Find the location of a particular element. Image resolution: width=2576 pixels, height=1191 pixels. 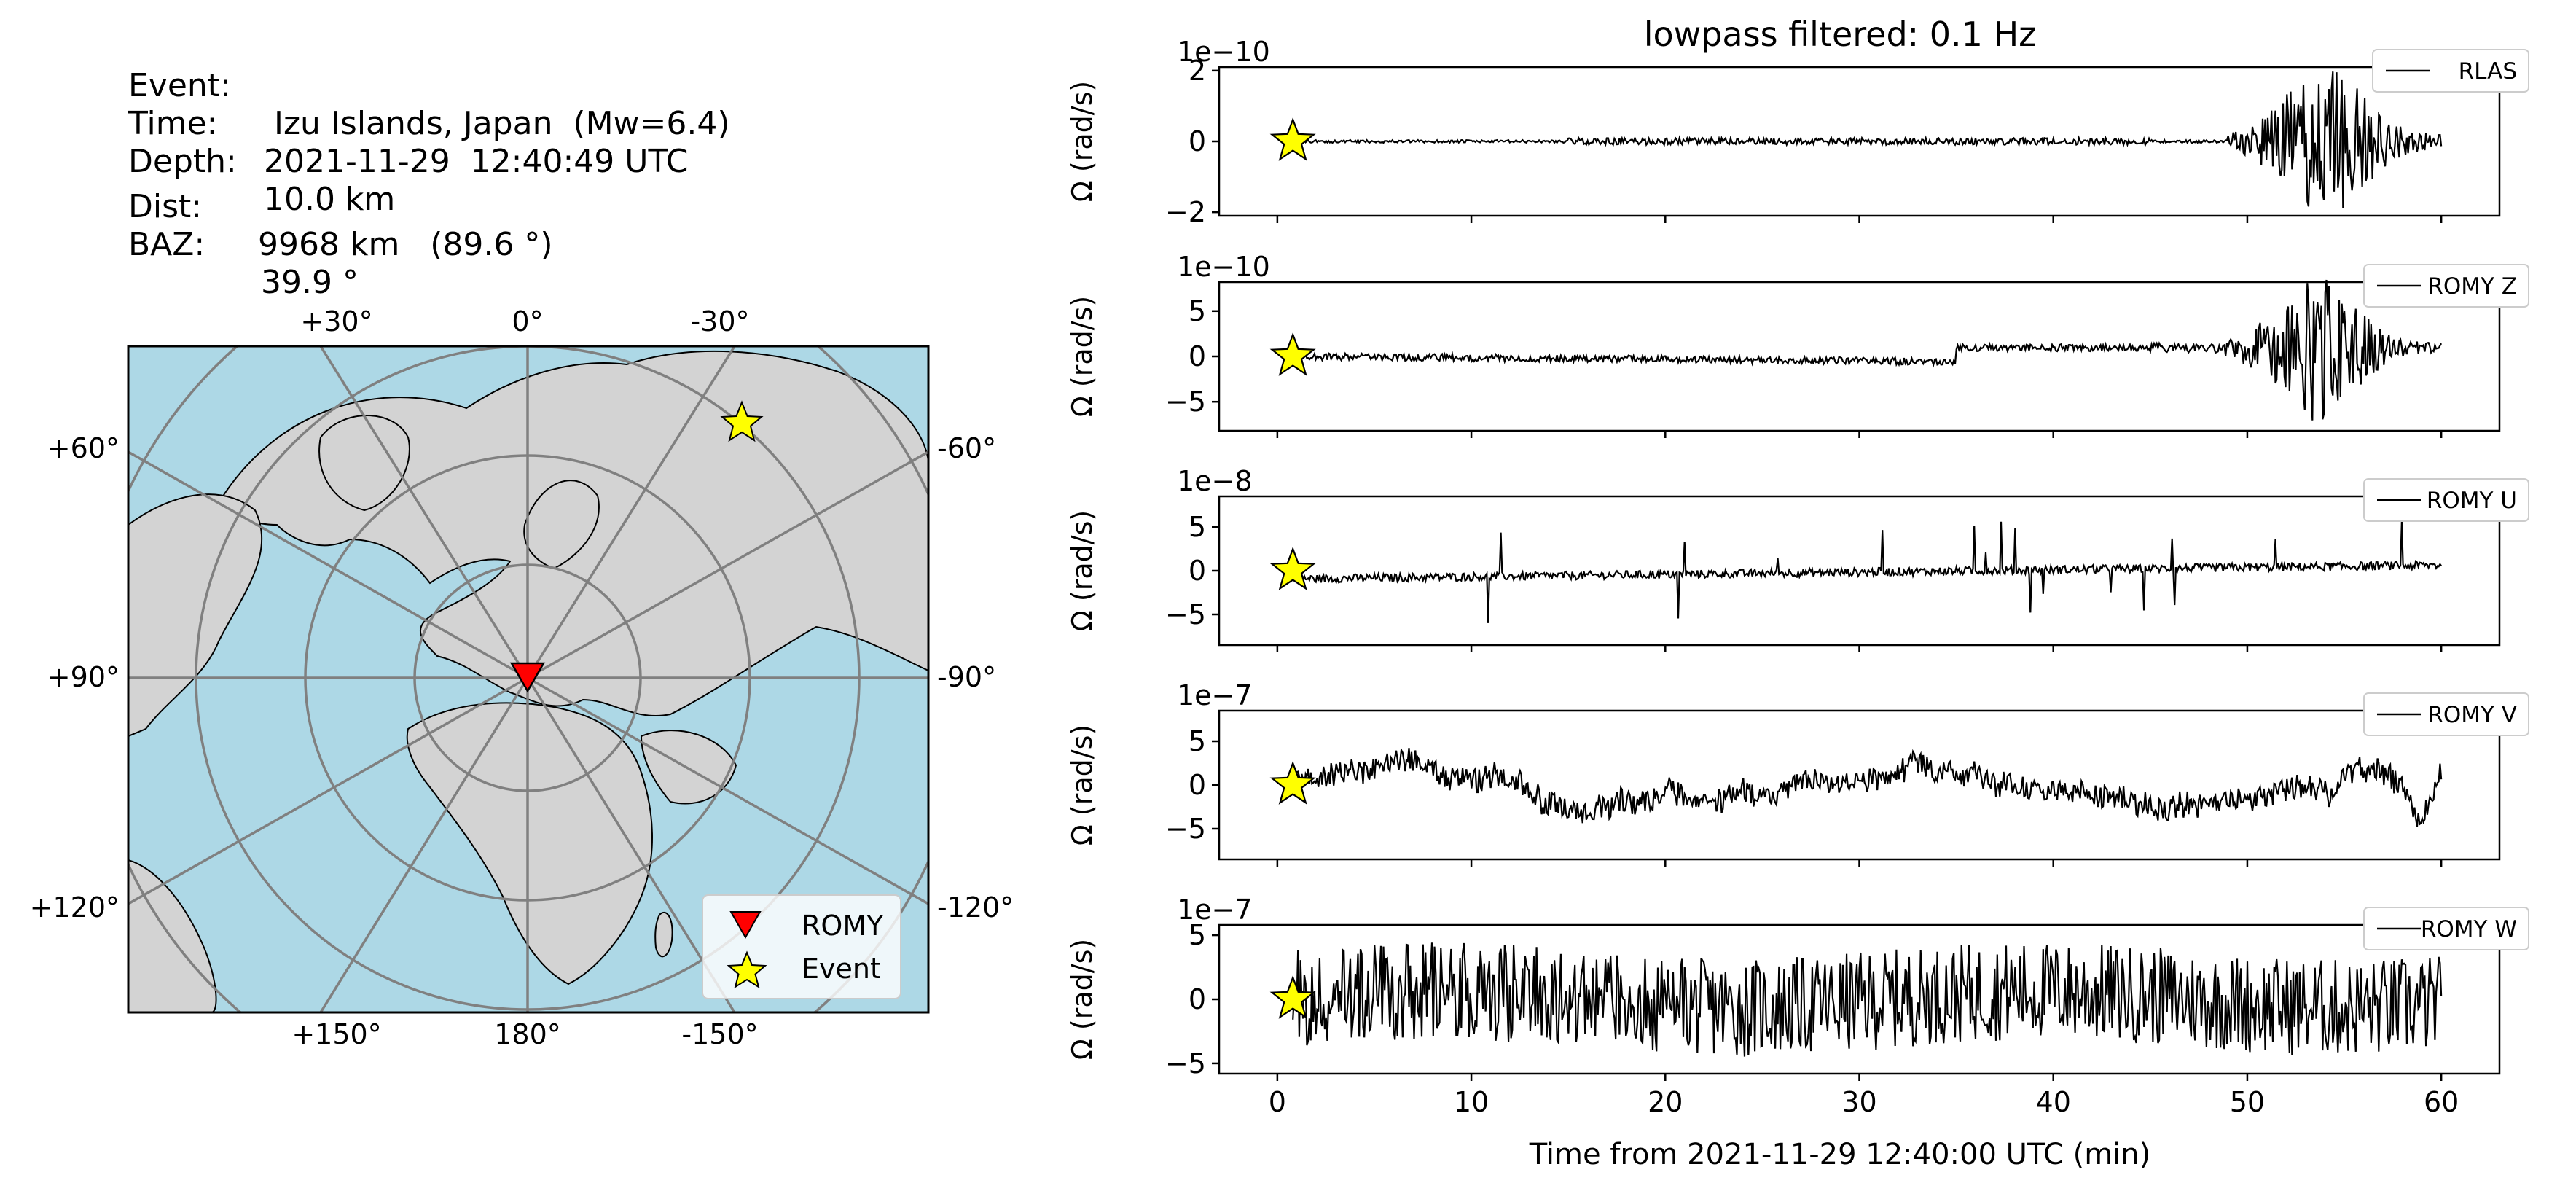

waveform-panel-rlas: −2 0 21e−10 Ω (rad/s) RLAS is located at coordinates (1797, 132).